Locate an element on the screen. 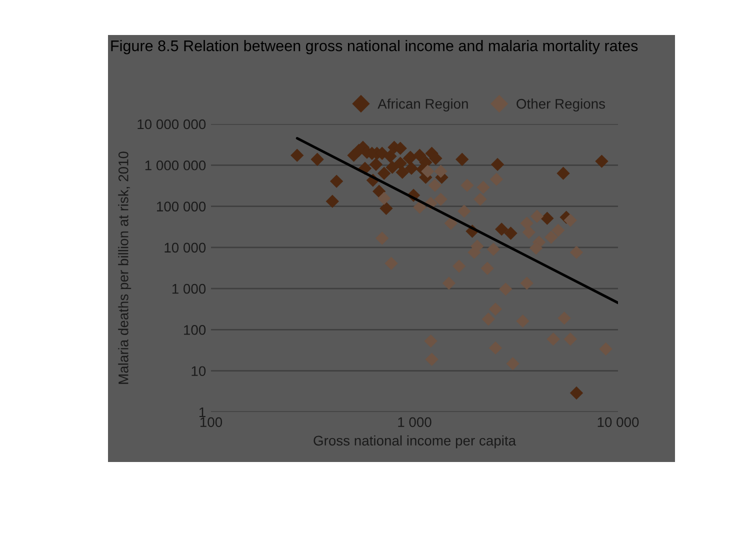  legend-label: African Region is located at coordinates (423, 105).